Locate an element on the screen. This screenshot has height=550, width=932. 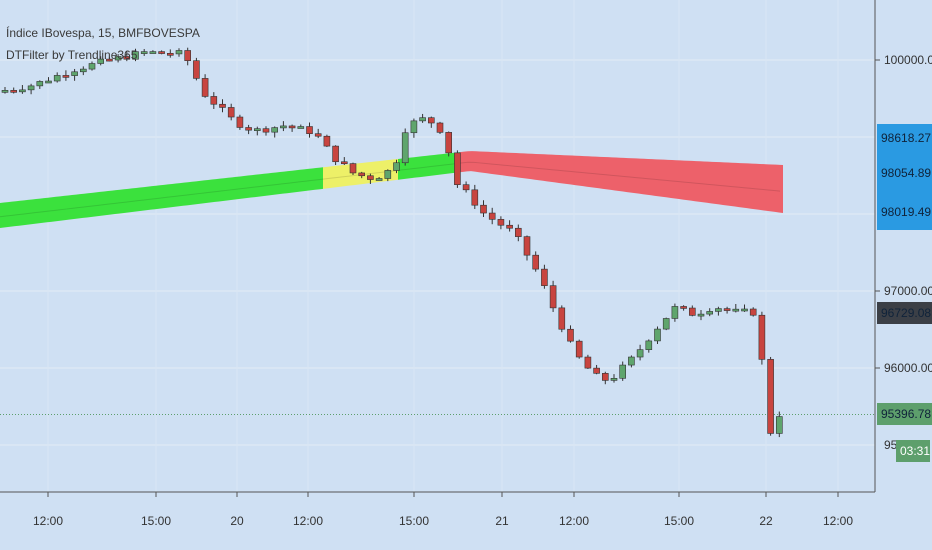
y-tick-label: 97000.00 is located at coordinates (908, 291).